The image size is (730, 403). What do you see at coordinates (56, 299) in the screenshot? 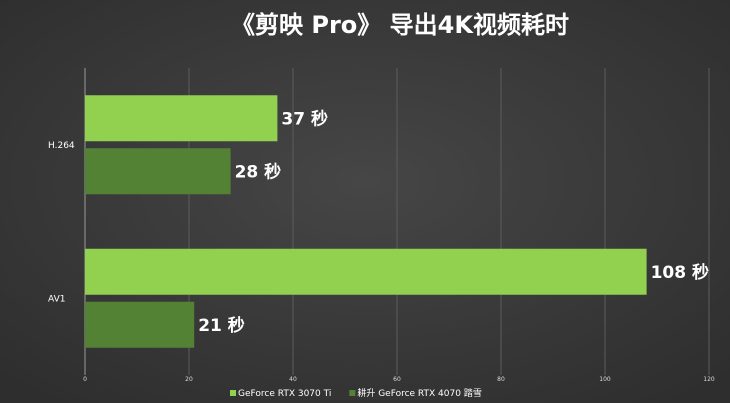
I see `category-label-1: AV1` at bounding box center [56, 299].